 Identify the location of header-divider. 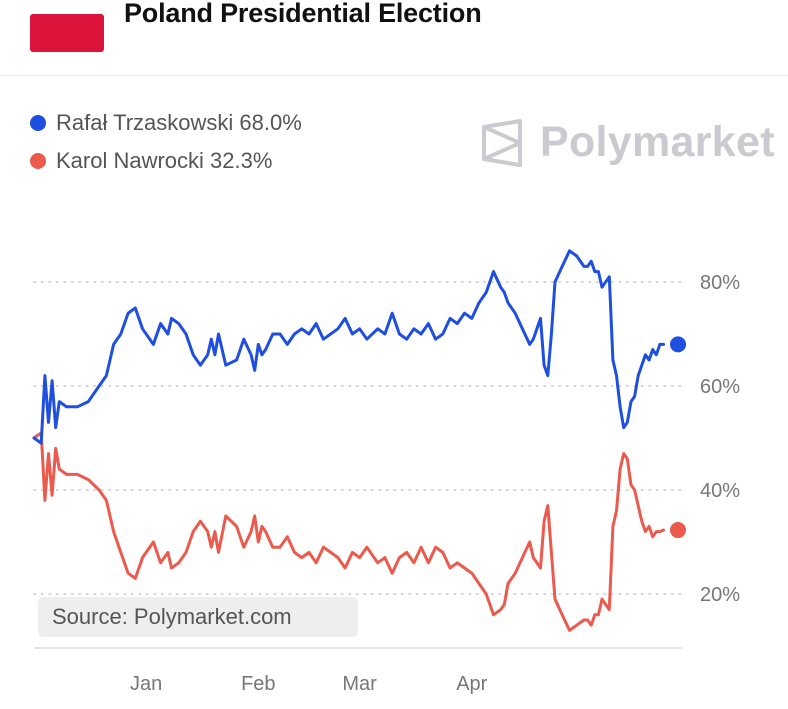
(394, 75).